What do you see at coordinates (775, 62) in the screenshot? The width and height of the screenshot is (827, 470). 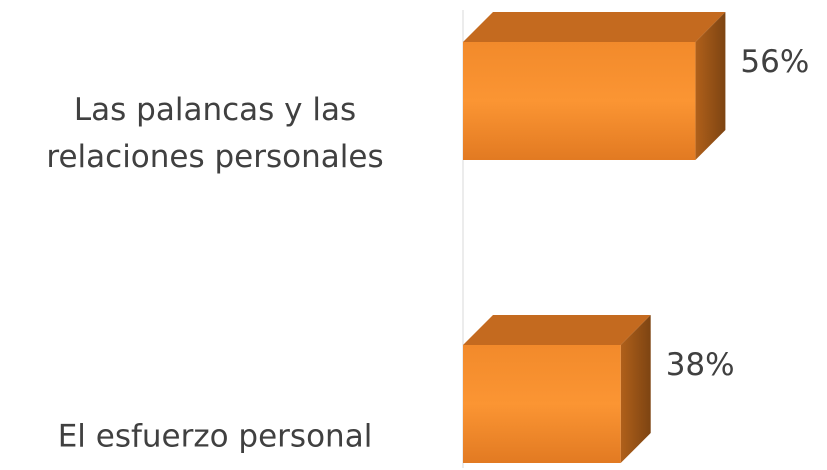 I see `value-label: 56%` at bounding box center [775, 62].